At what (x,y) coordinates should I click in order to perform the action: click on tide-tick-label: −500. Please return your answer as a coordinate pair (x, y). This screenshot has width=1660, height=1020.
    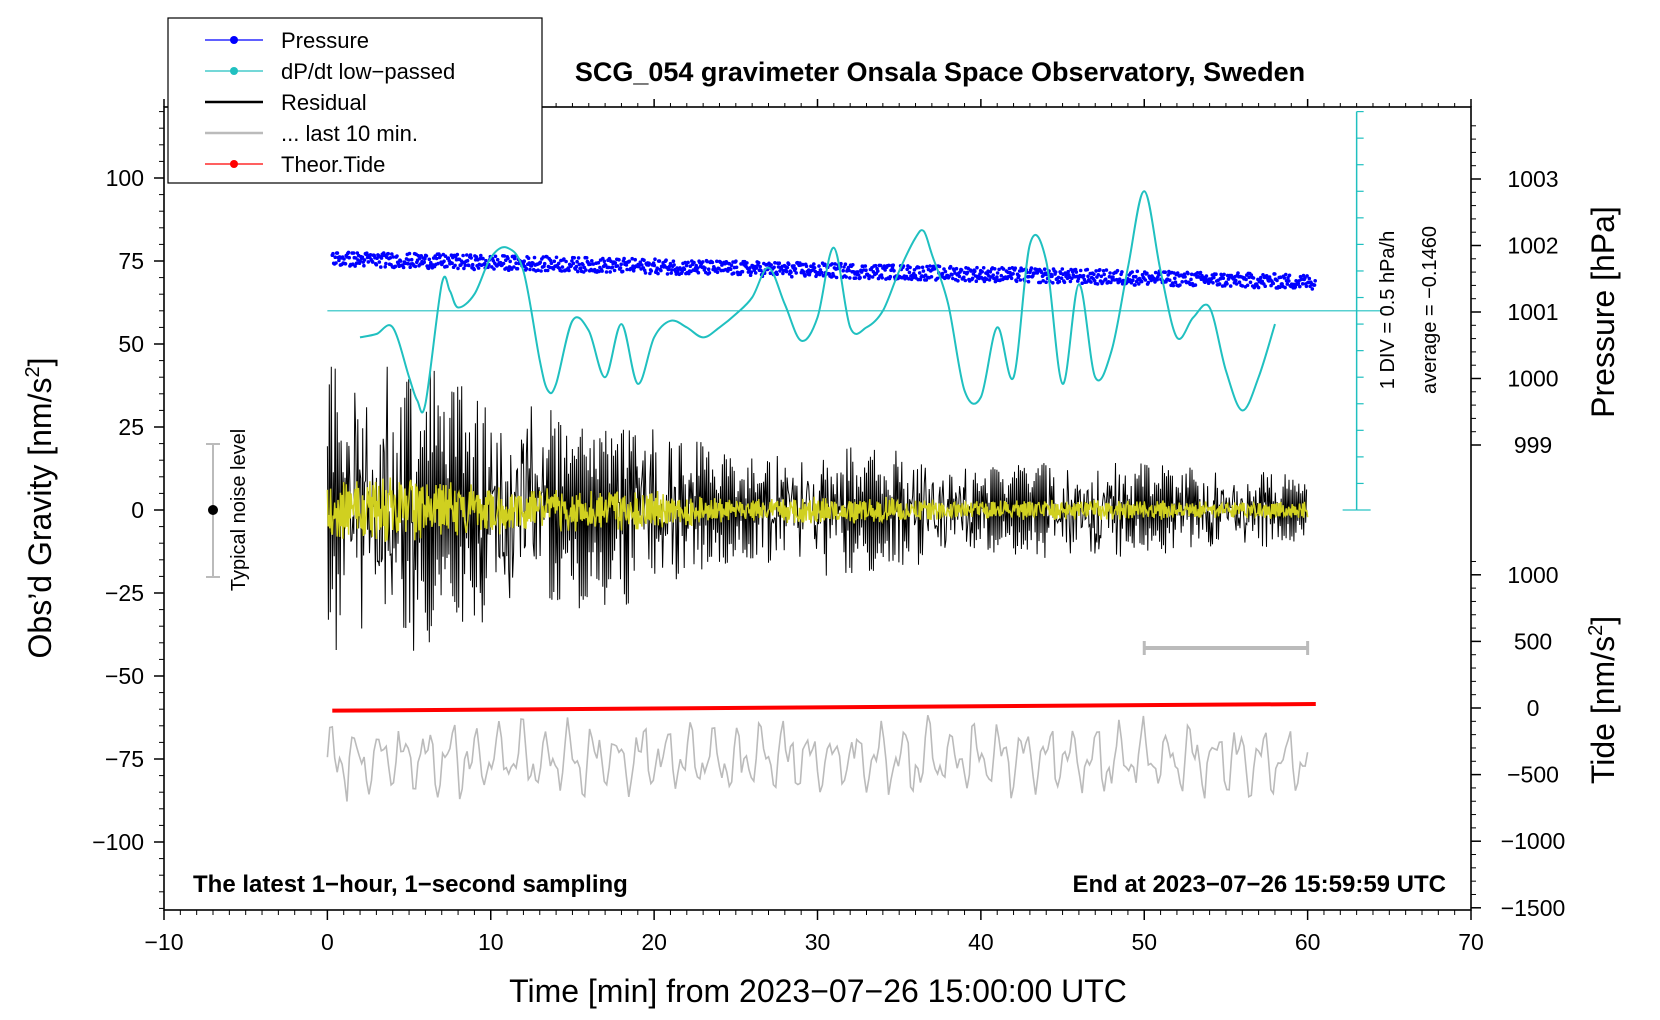
    Looking at the image, I should click on (1533, 775).